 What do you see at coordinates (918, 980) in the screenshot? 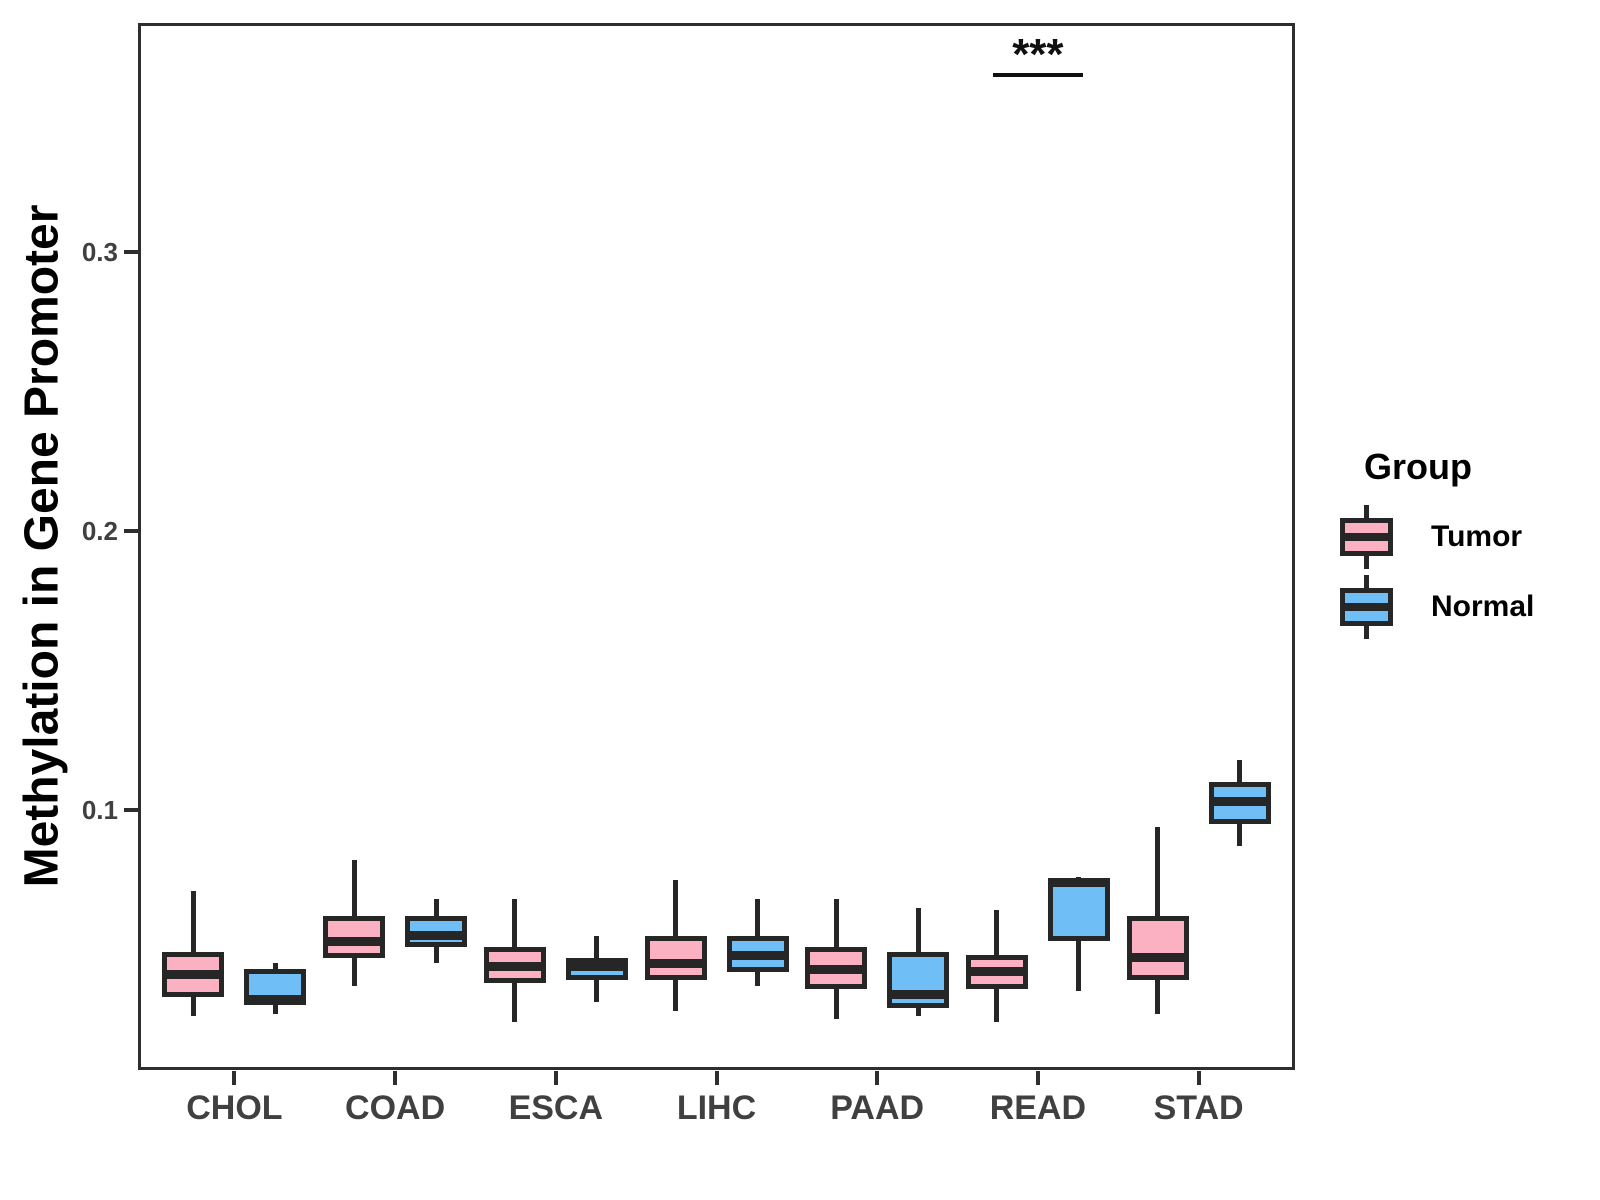
I see `box-paad-normal` at bounding box center [918, 980].